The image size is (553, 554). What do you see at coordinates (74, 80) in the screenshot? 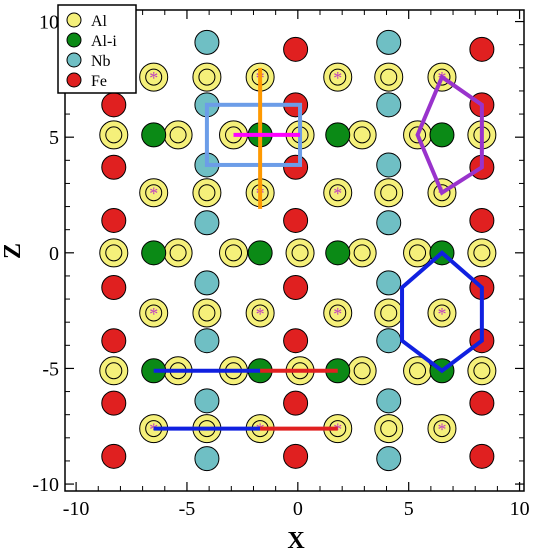
I see `legend-marker-fe` at bounding box center [74, 80].